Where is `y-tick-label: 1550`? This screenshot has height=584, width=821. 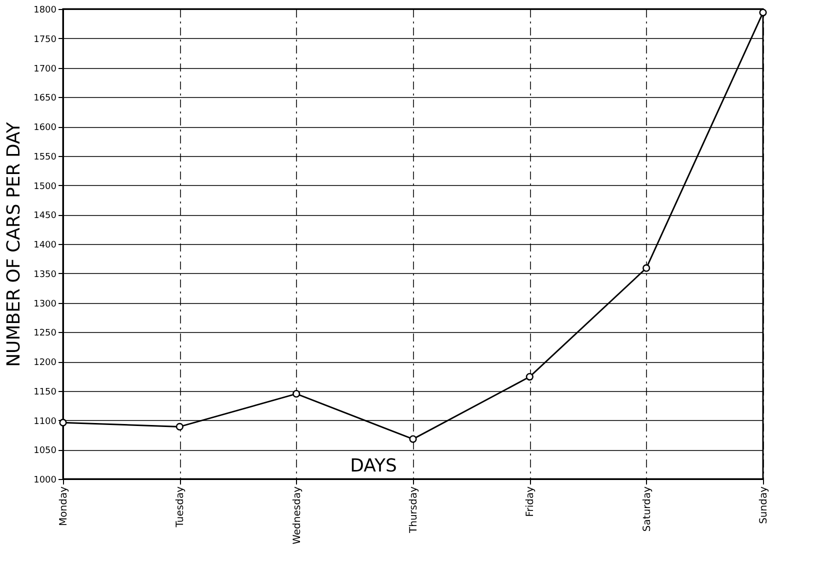
y-tick-label: 1550 is located at coordinates (45, 157).